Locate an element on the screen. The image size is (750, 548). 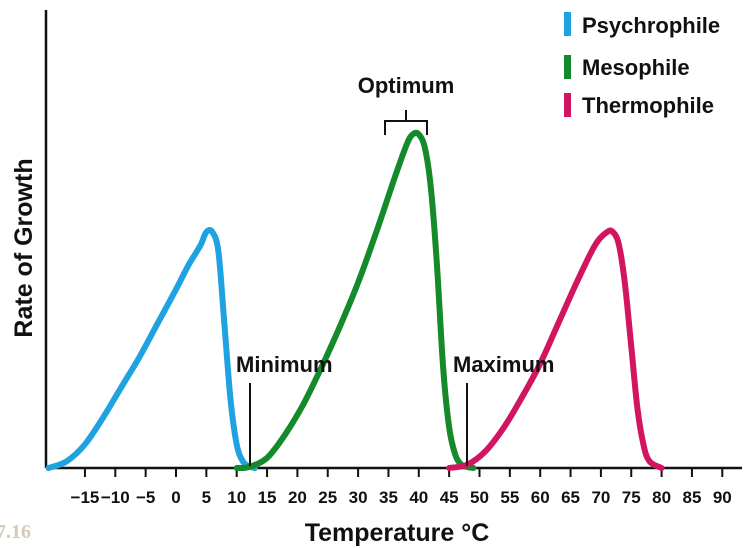
x-tick-label: 80 is located at coordinates (661, 497).